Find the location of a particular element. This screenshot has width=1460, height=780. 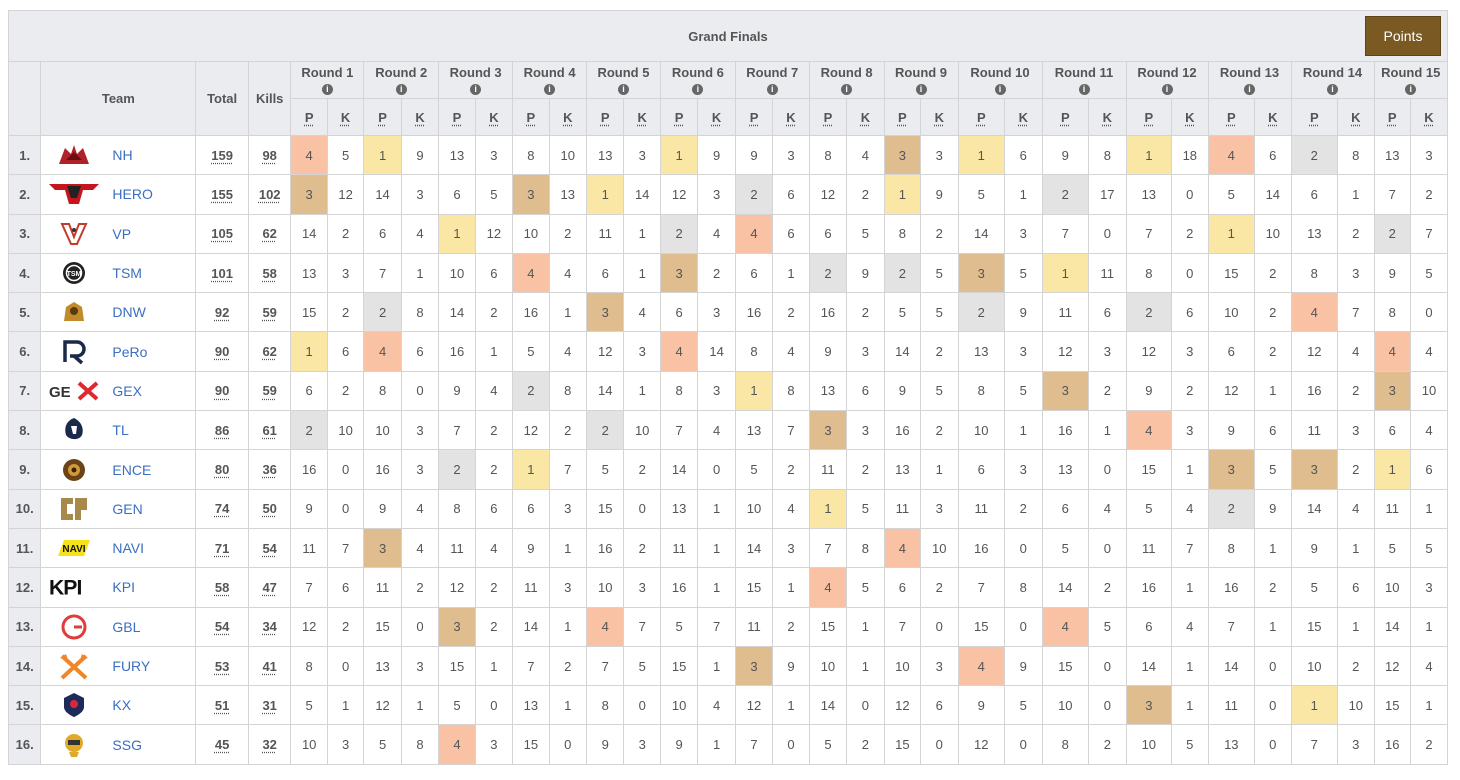

placement-cell: 12 is located at coordinates (902, 705).